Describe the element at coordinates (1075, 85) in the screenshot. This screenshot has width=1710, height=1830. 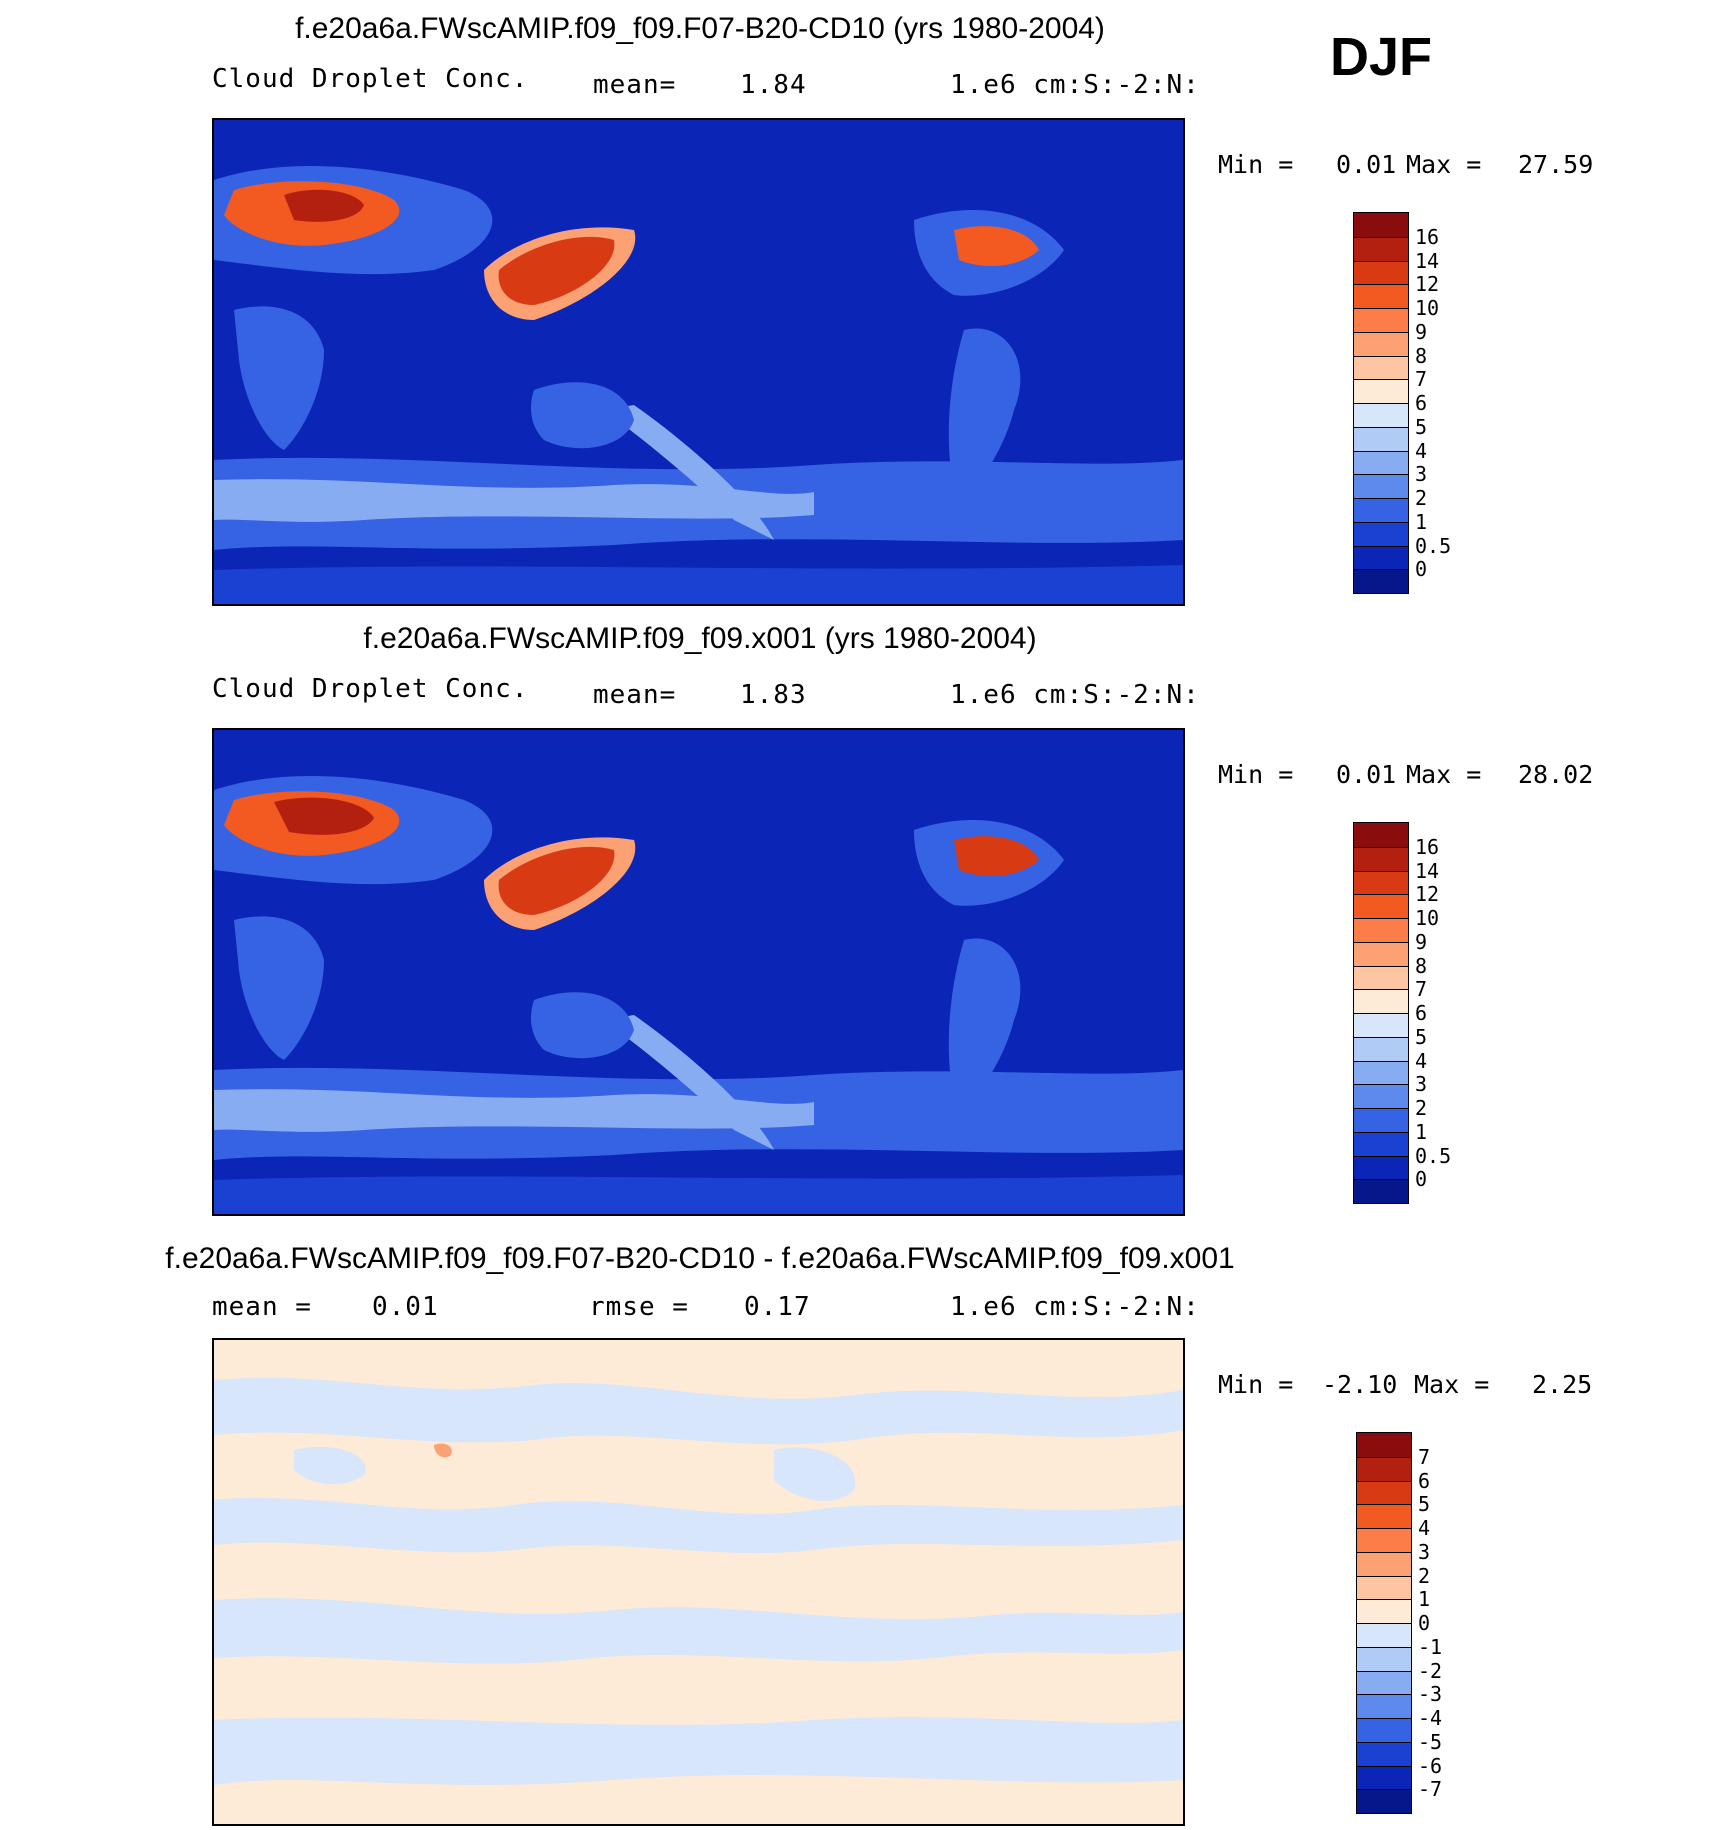
I see `panel1-units: 1.e6 cm:S:-2:N:` at that location.